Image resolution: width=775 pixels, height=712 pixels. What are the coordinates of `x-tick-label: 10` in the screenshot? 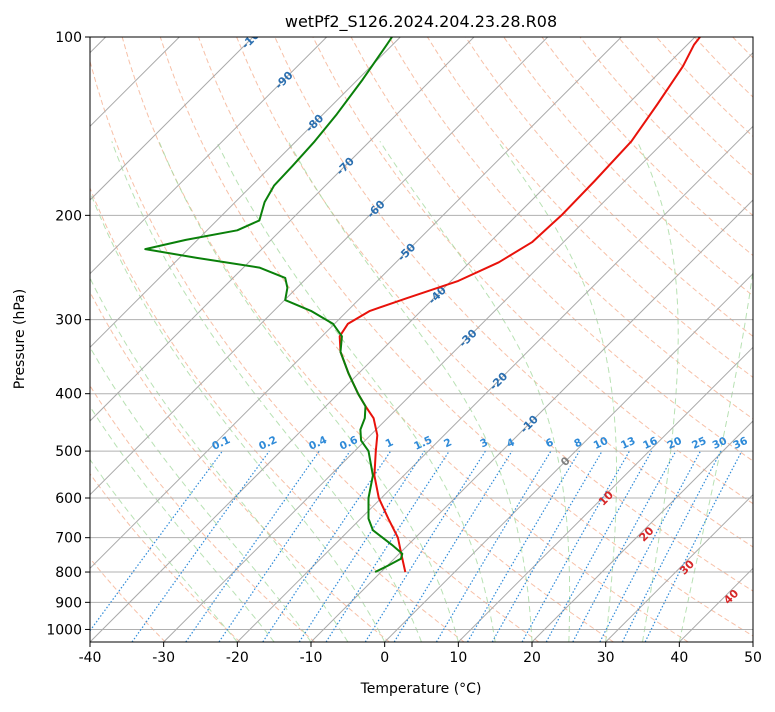 It's located at (458, 658).